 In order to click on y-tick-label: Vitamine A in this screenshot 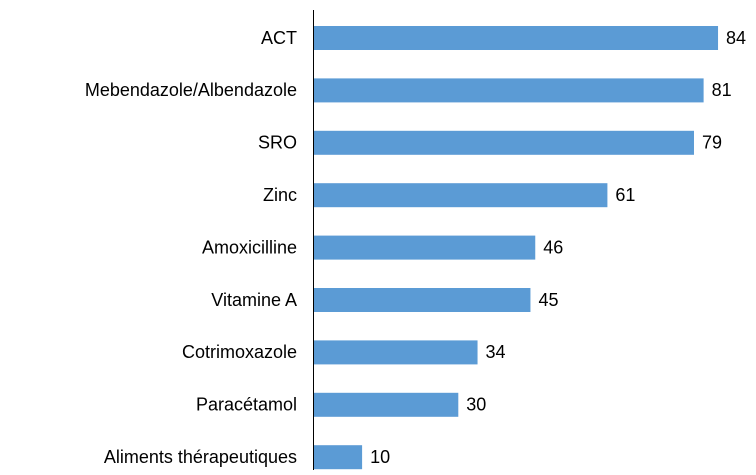, I will do `click(254, 300)`.